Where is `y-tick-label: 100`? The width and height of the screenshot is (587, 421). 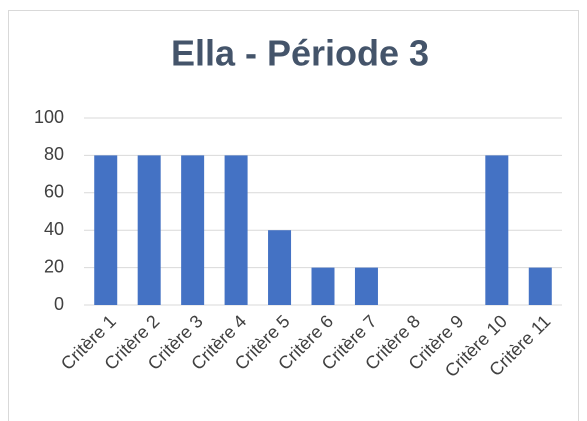 y-tick-label: 100 is located at coordinates (49, 117).